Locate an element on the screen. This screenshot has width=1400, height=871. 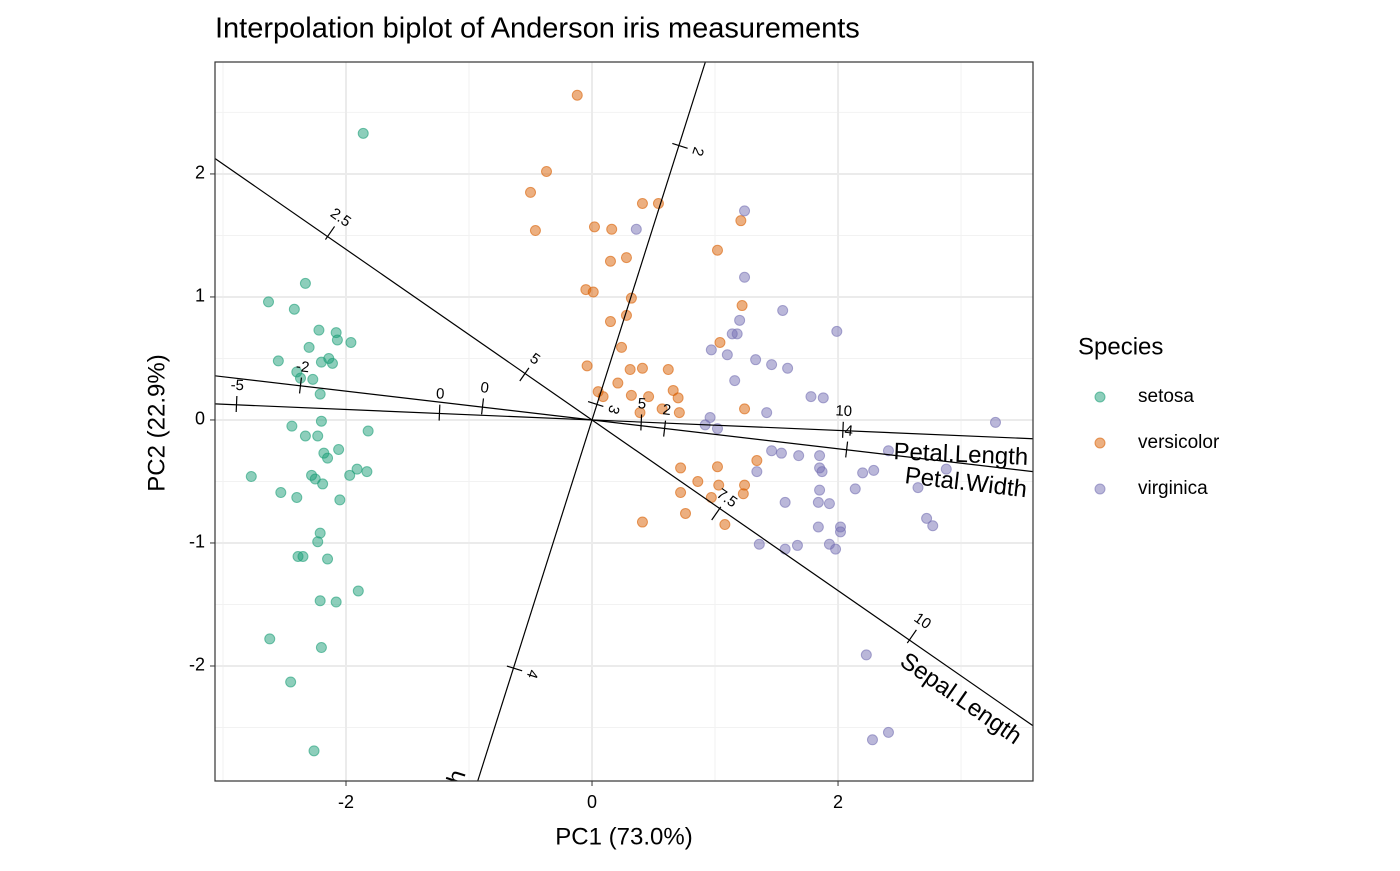
y-tick-label: -1 is located at coordinates (197, 542).